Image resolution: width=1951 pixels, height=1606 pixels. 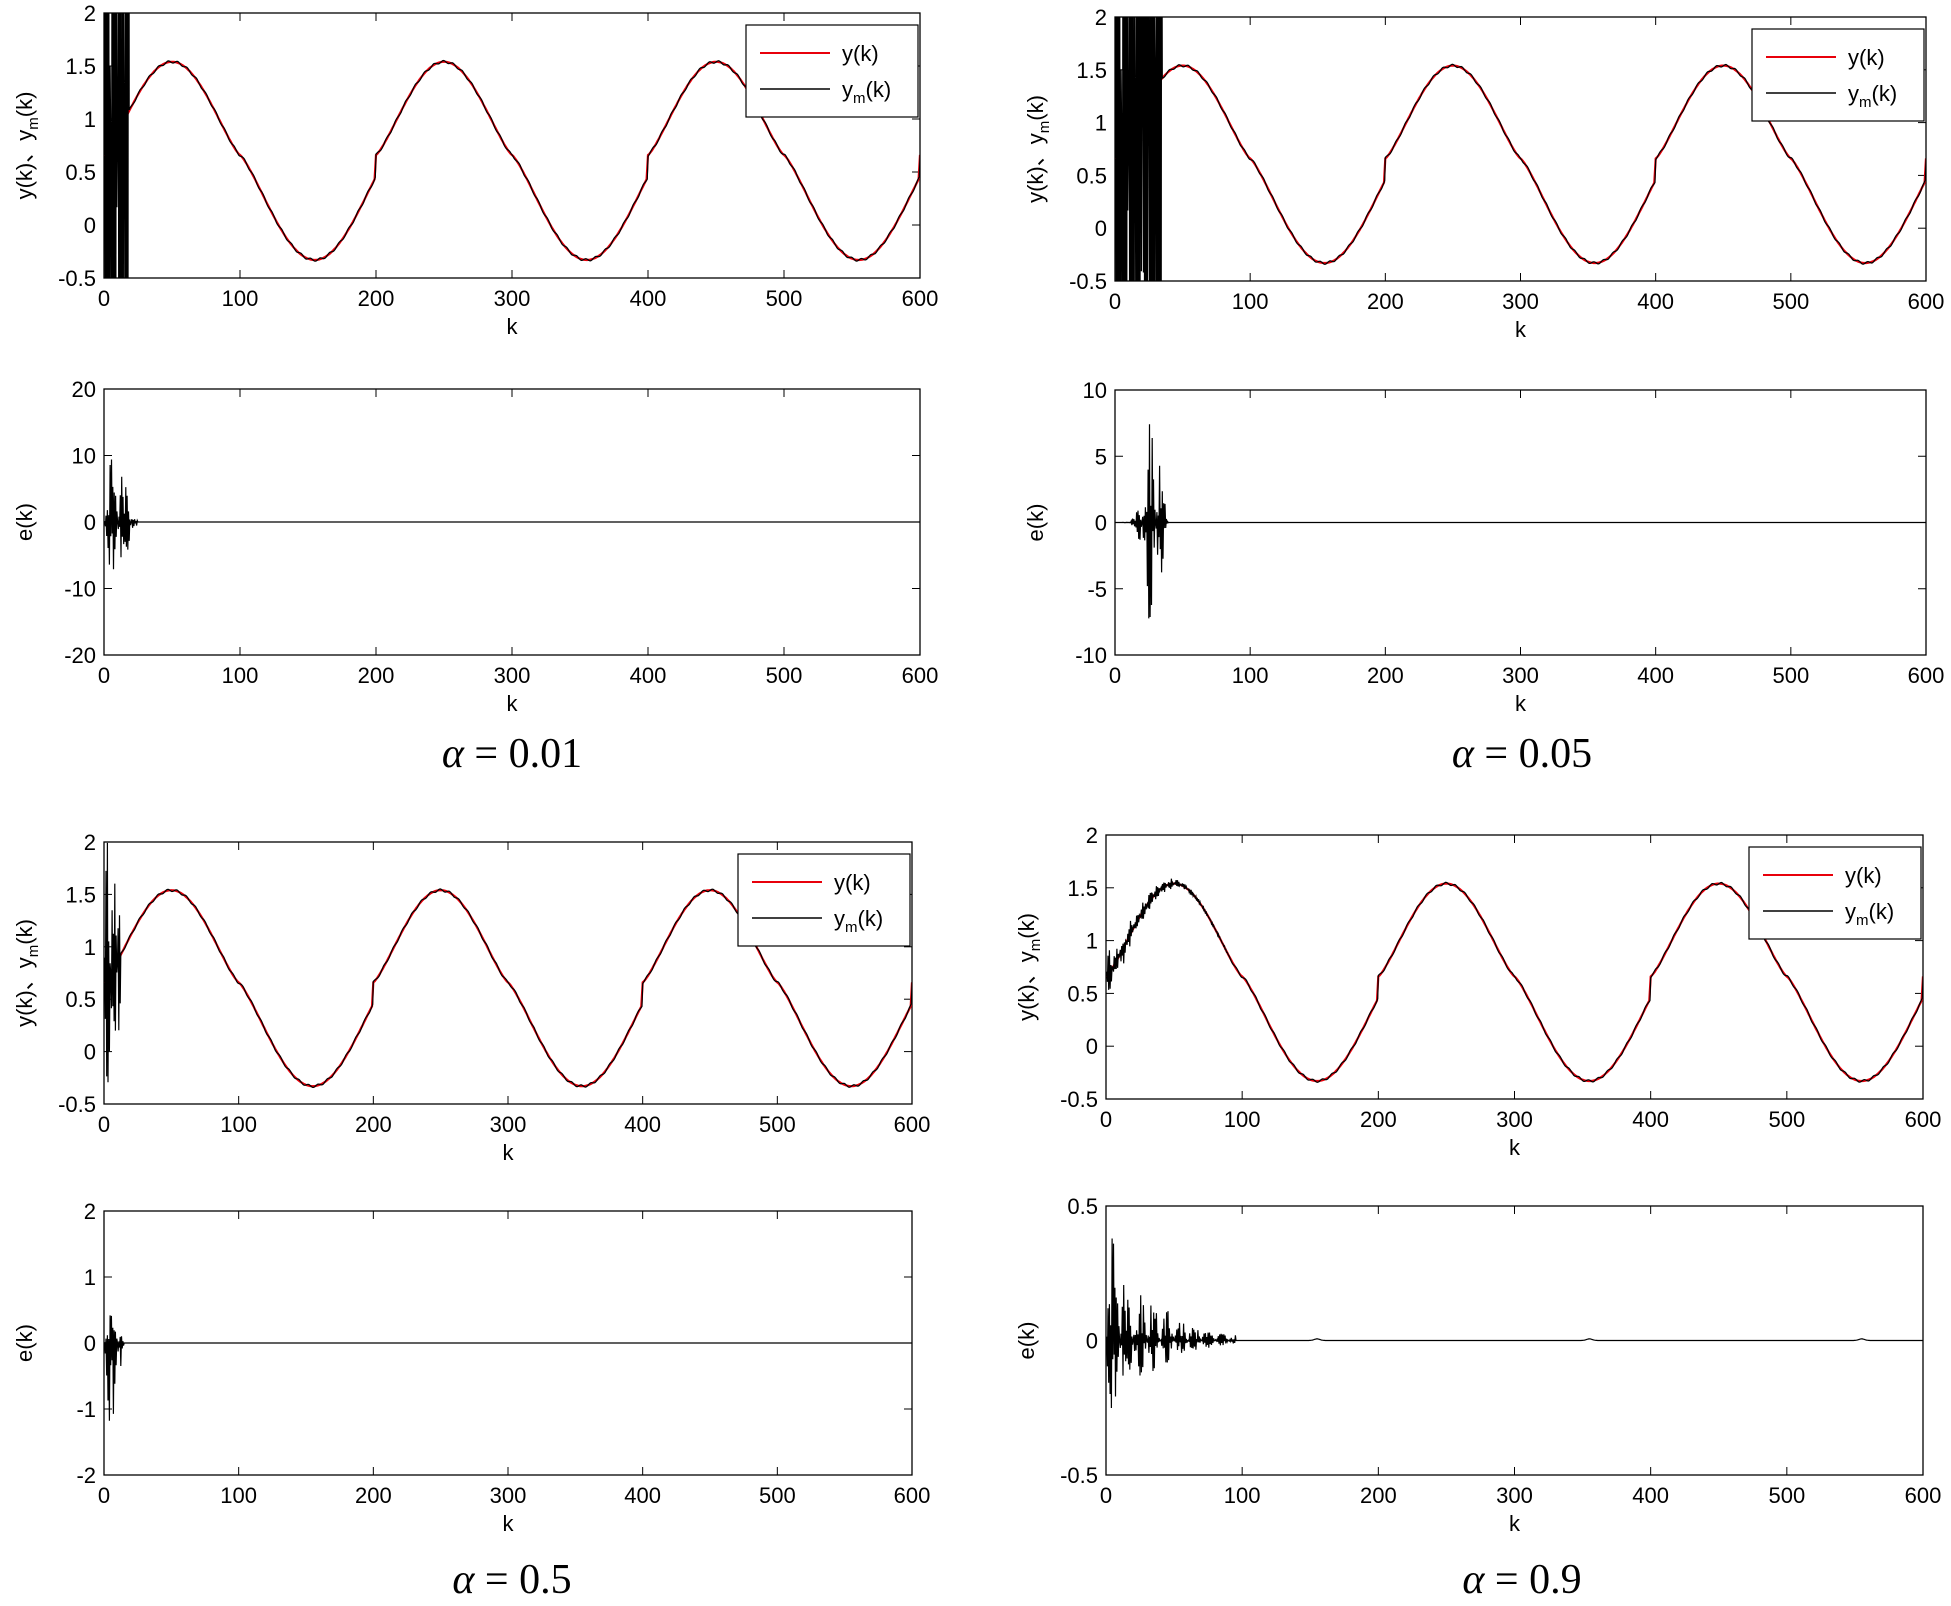 I want to click on caption-alpha-0.9: α = 0.9, so click(x=1522, y=1580).